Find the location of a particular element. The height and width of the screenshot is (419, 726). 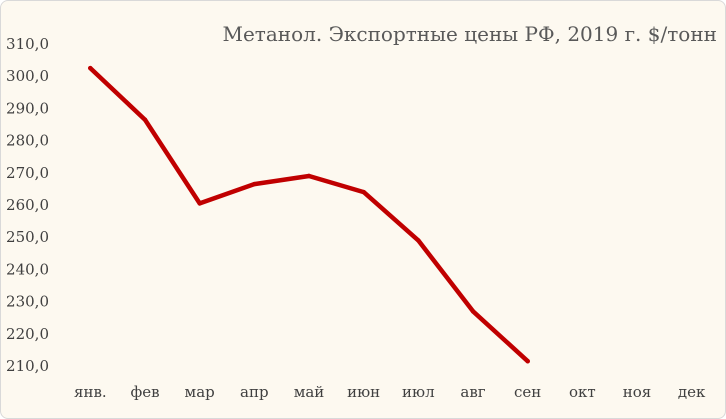

x-tick-label: ноя is located at coordinates (637, 392).